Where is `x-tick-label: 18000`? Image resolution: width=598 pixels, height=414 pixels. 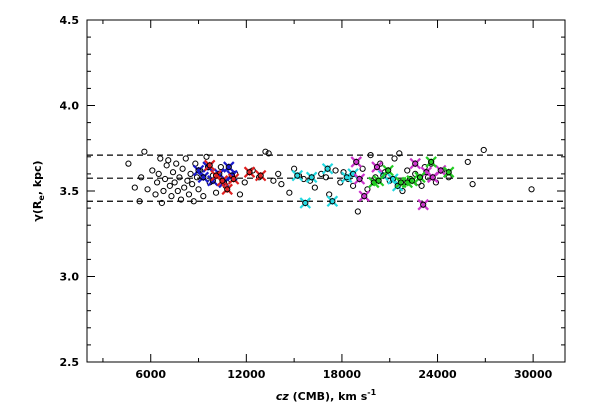 x-tick-label: 18000 is located at coordinates (342, 374).